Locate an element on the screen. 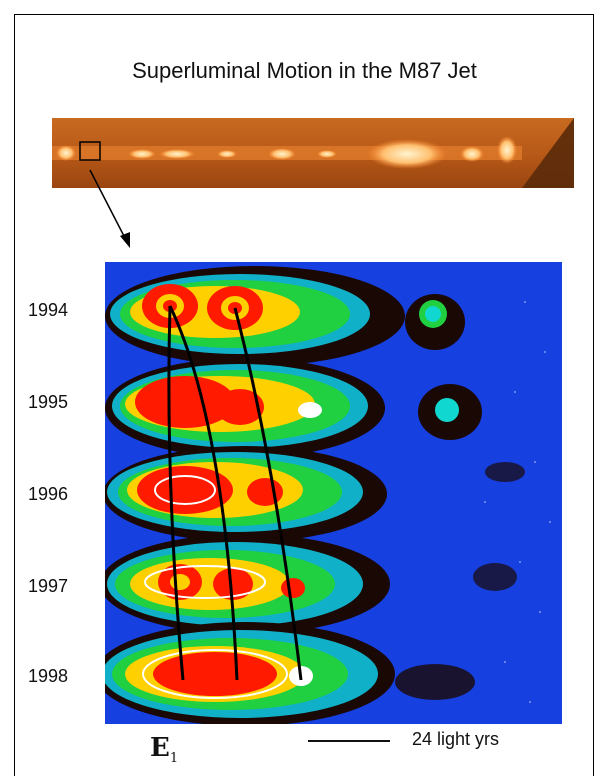  epoch-blob-1994 is located at coordinates (255, 316).